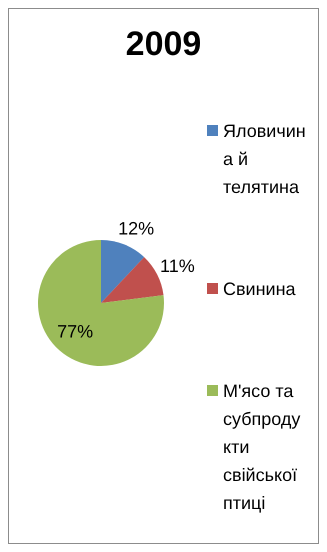 This screenshot has height=552, width=327. Describe the element at coordinates (177, 266) in the screenshot. I see `data-label: 11%` at that location.